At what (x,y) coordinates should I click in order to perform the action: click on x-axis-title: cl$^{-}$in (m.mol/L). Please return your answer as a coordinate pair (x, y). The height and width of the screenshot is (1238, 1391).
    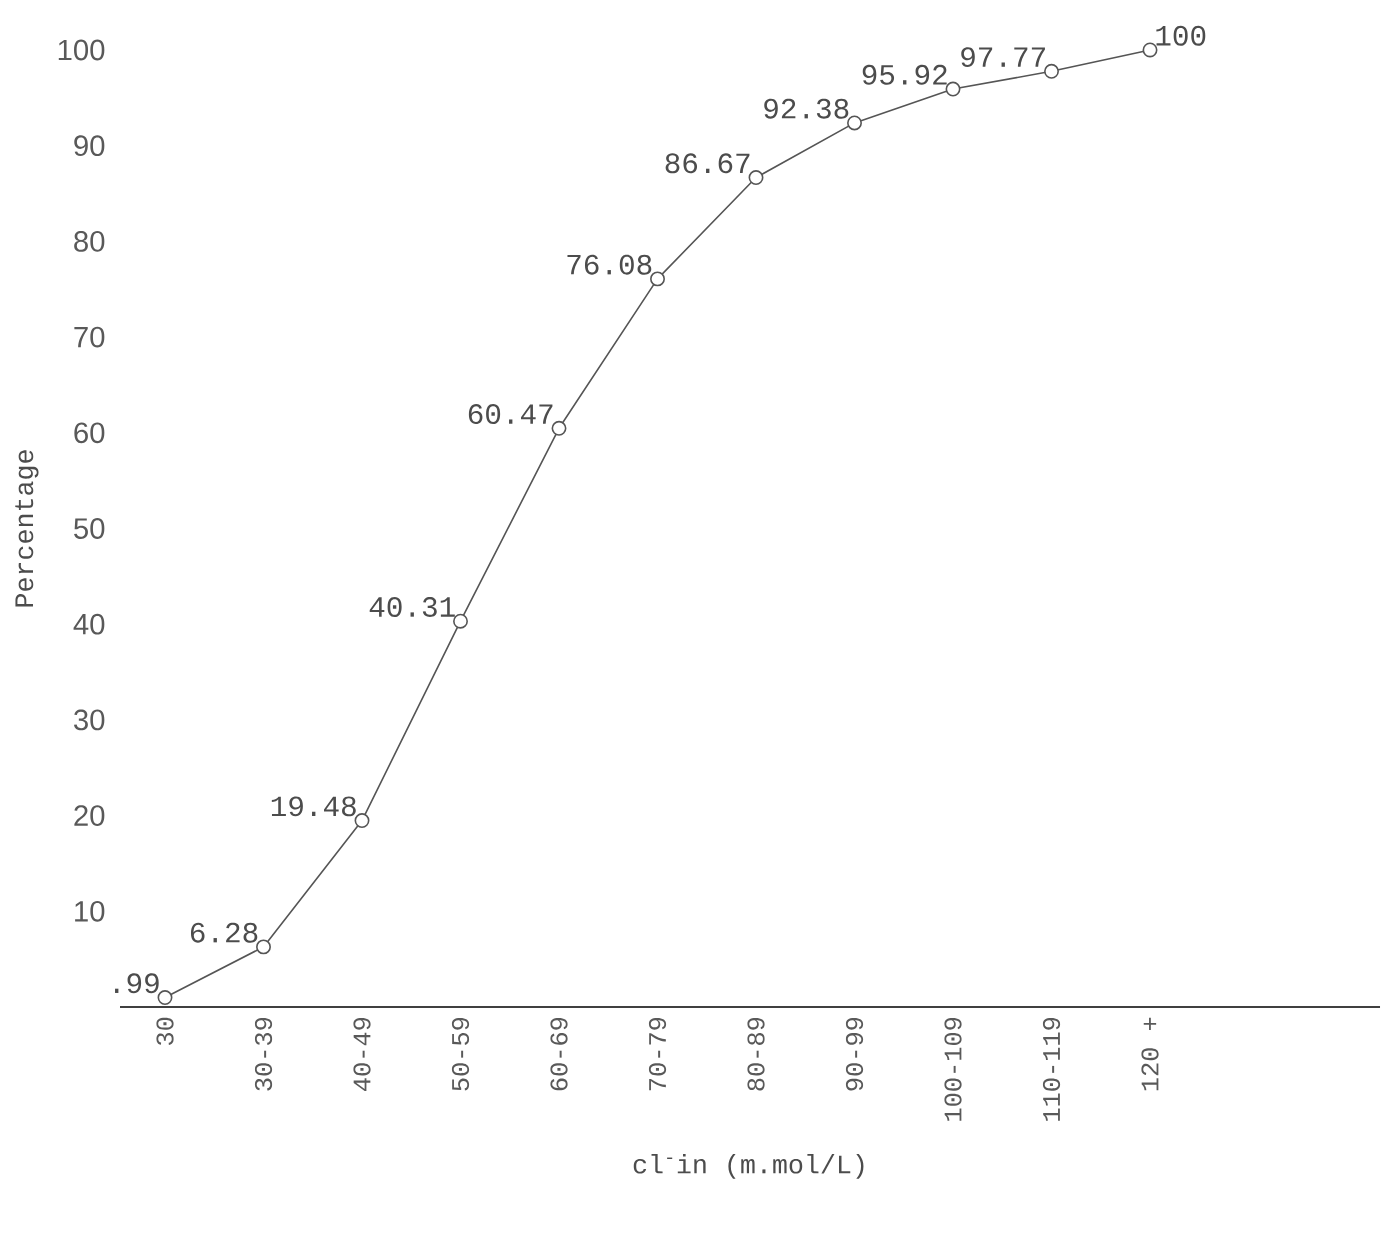
    Looking at the image, I should click on (748, 1166).